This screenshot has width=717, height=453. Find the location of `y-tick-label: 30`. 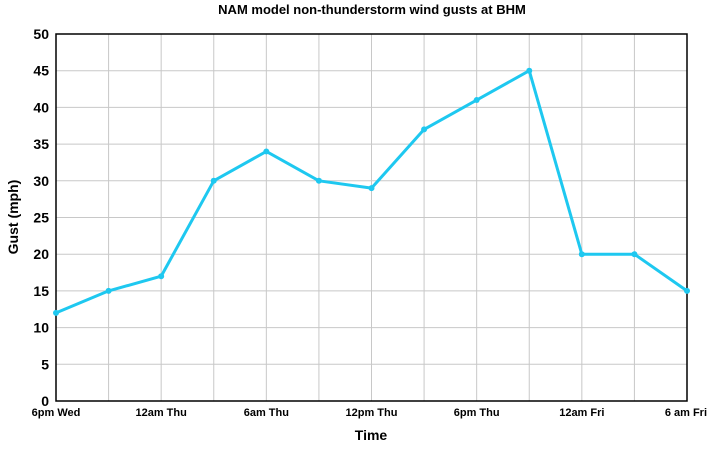

y-tick-label: 30 is located at coordinates (41, 181).